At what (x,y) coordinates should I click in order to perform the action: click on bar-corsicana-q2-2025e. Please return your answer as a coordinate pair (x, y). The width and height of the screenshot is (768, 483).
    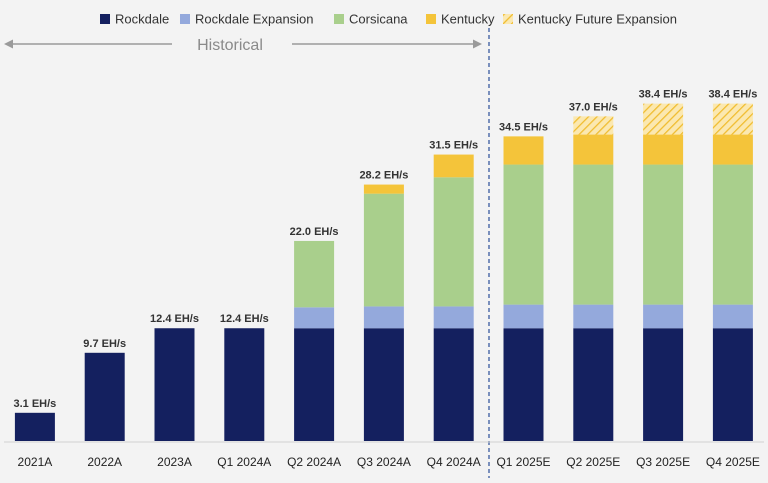
    Looking at the image, I should click on (593, 234).